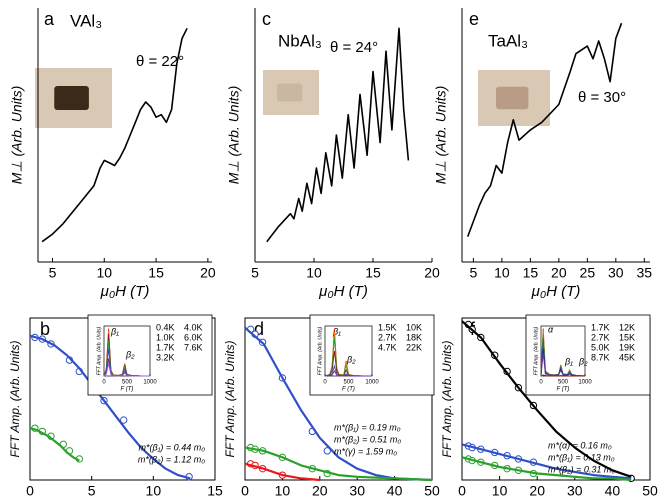 This screenshot has width=658, height=500. What do you see at coordinates (365, 451) in the screenshot?
I see `legend-entry: m*(γ) = 1.59 m₀` at bounding box center [365, 451].